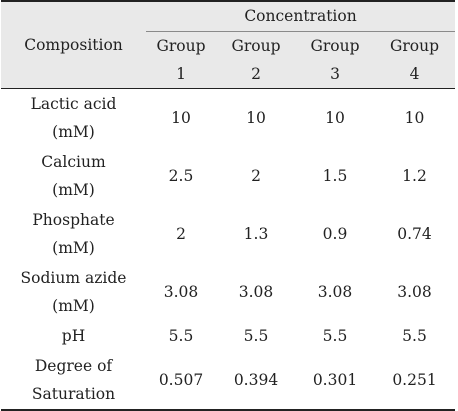 The height and width of the screenshot is (411, 458). Describe the element at coordinates (73, 366) in the screenshot. I see `row-label-line1: Degree of` at that location.